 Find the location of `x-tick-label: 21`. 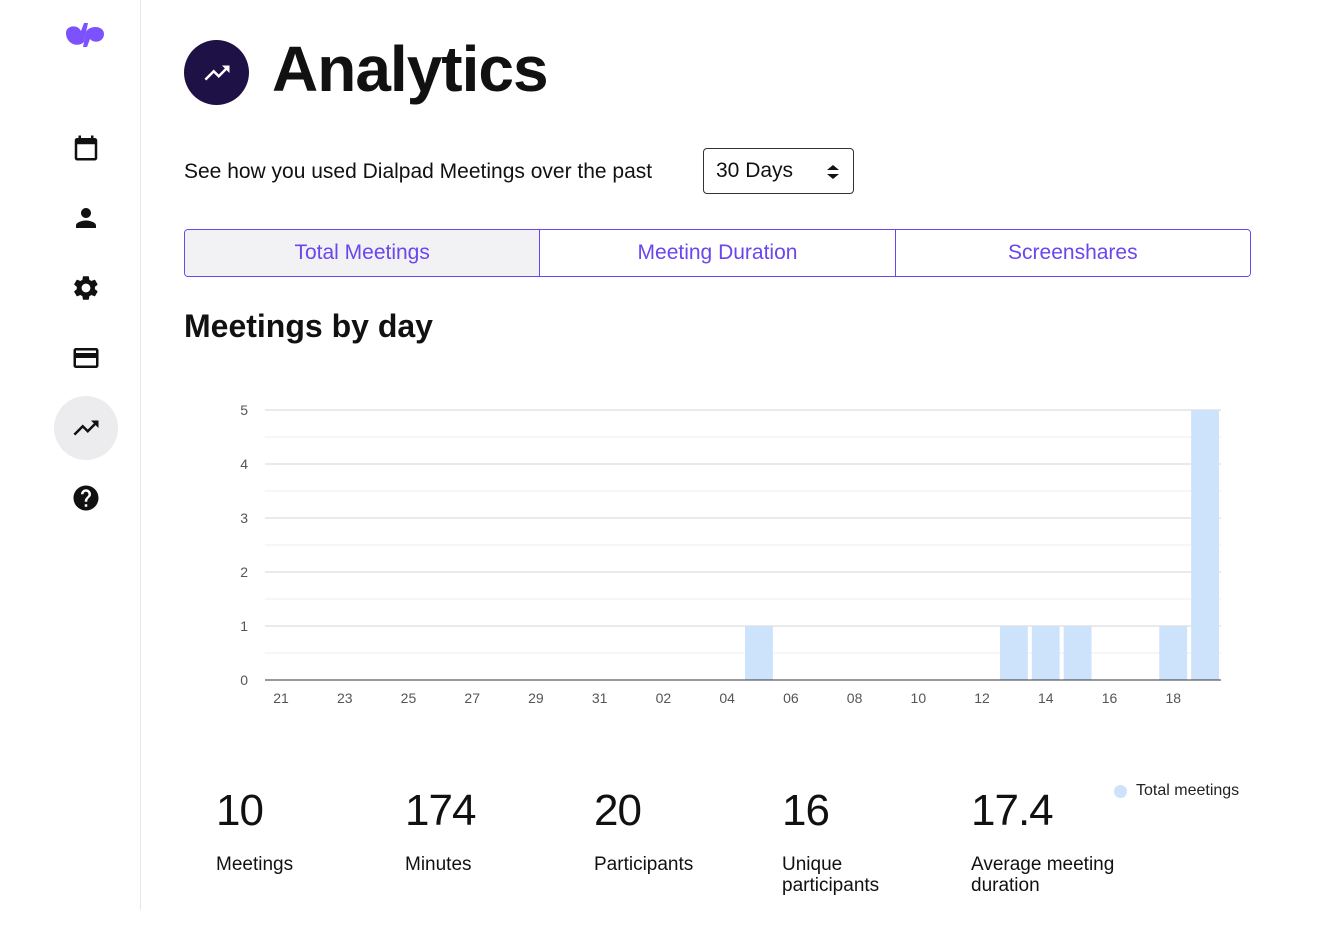

x-tick-label: 21 is located at coordinates (281, 698).